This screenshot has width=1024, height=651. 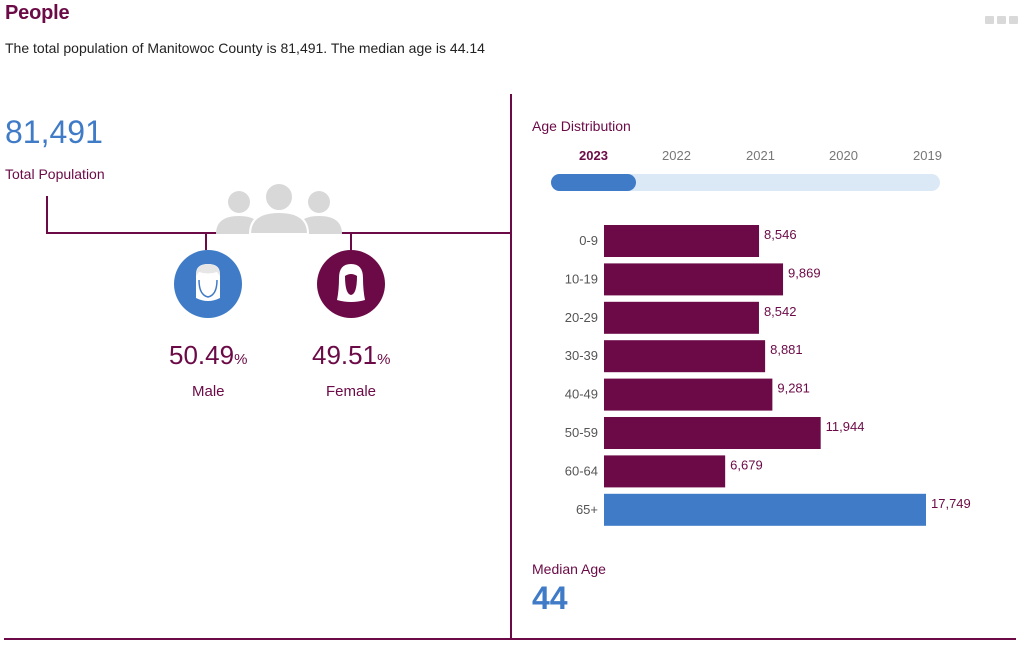 I want to click on age-category-label: 50-59, so click(x=581, y=432).